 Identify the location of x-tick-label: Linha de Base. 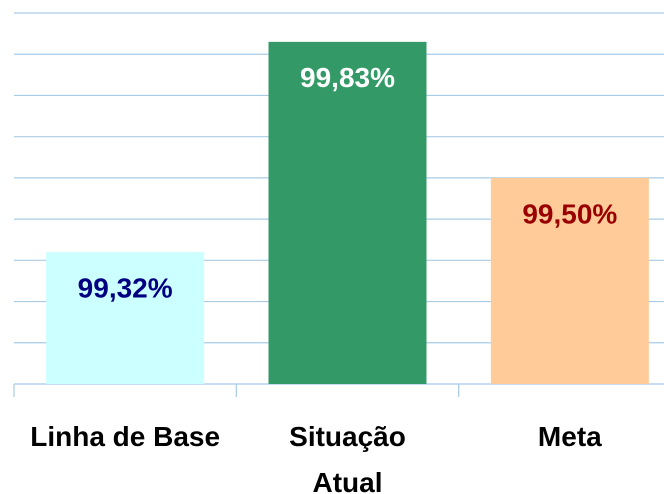
(125, 436).